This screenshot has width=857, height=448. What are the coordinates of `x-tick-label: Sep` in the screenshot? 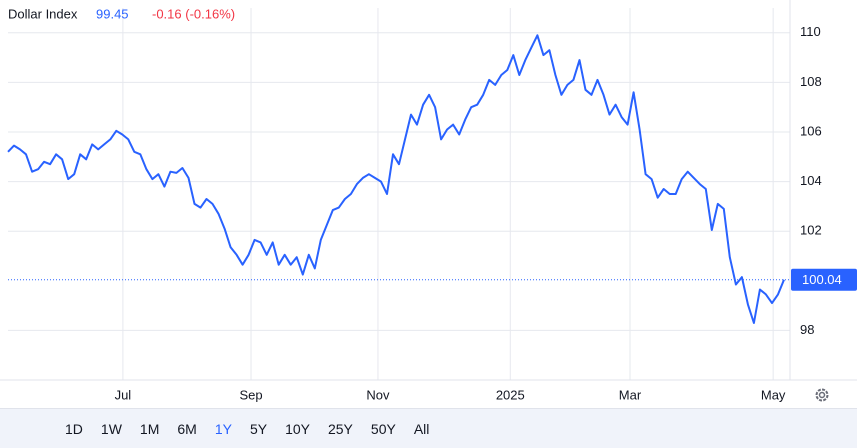 It's located at (250, 394).